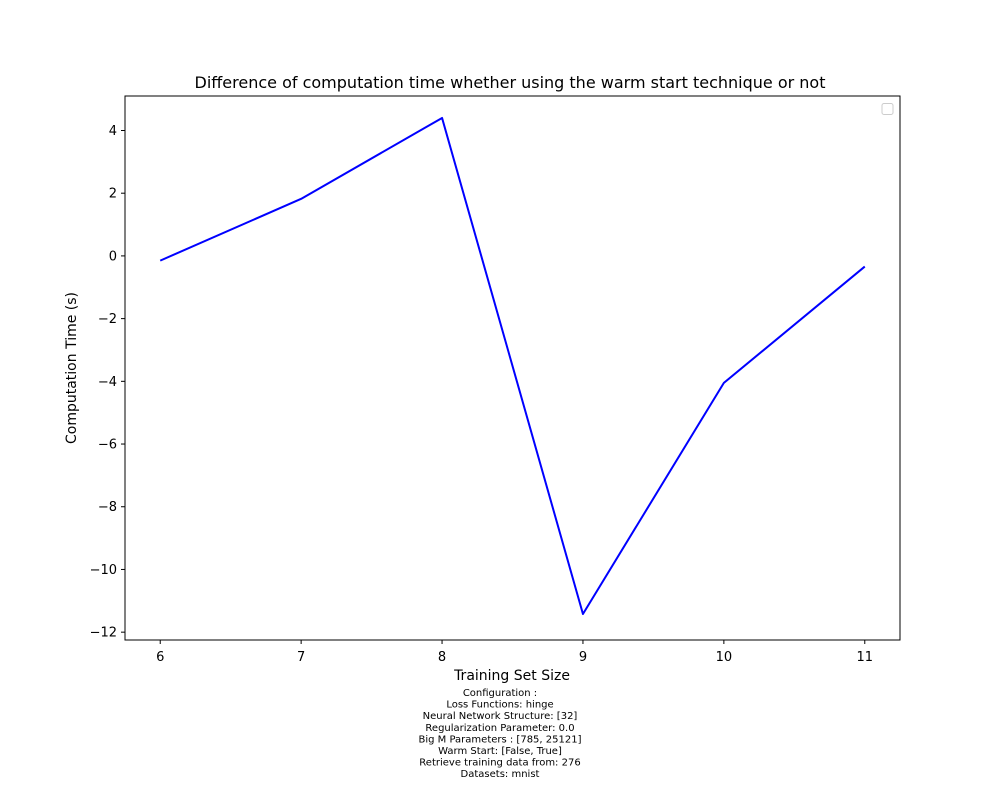 This screenshot has width=1000, height=800. Describe the element at coordinates (113, 194) in the screenshot. I see `y-tick-label: 2` at that location.